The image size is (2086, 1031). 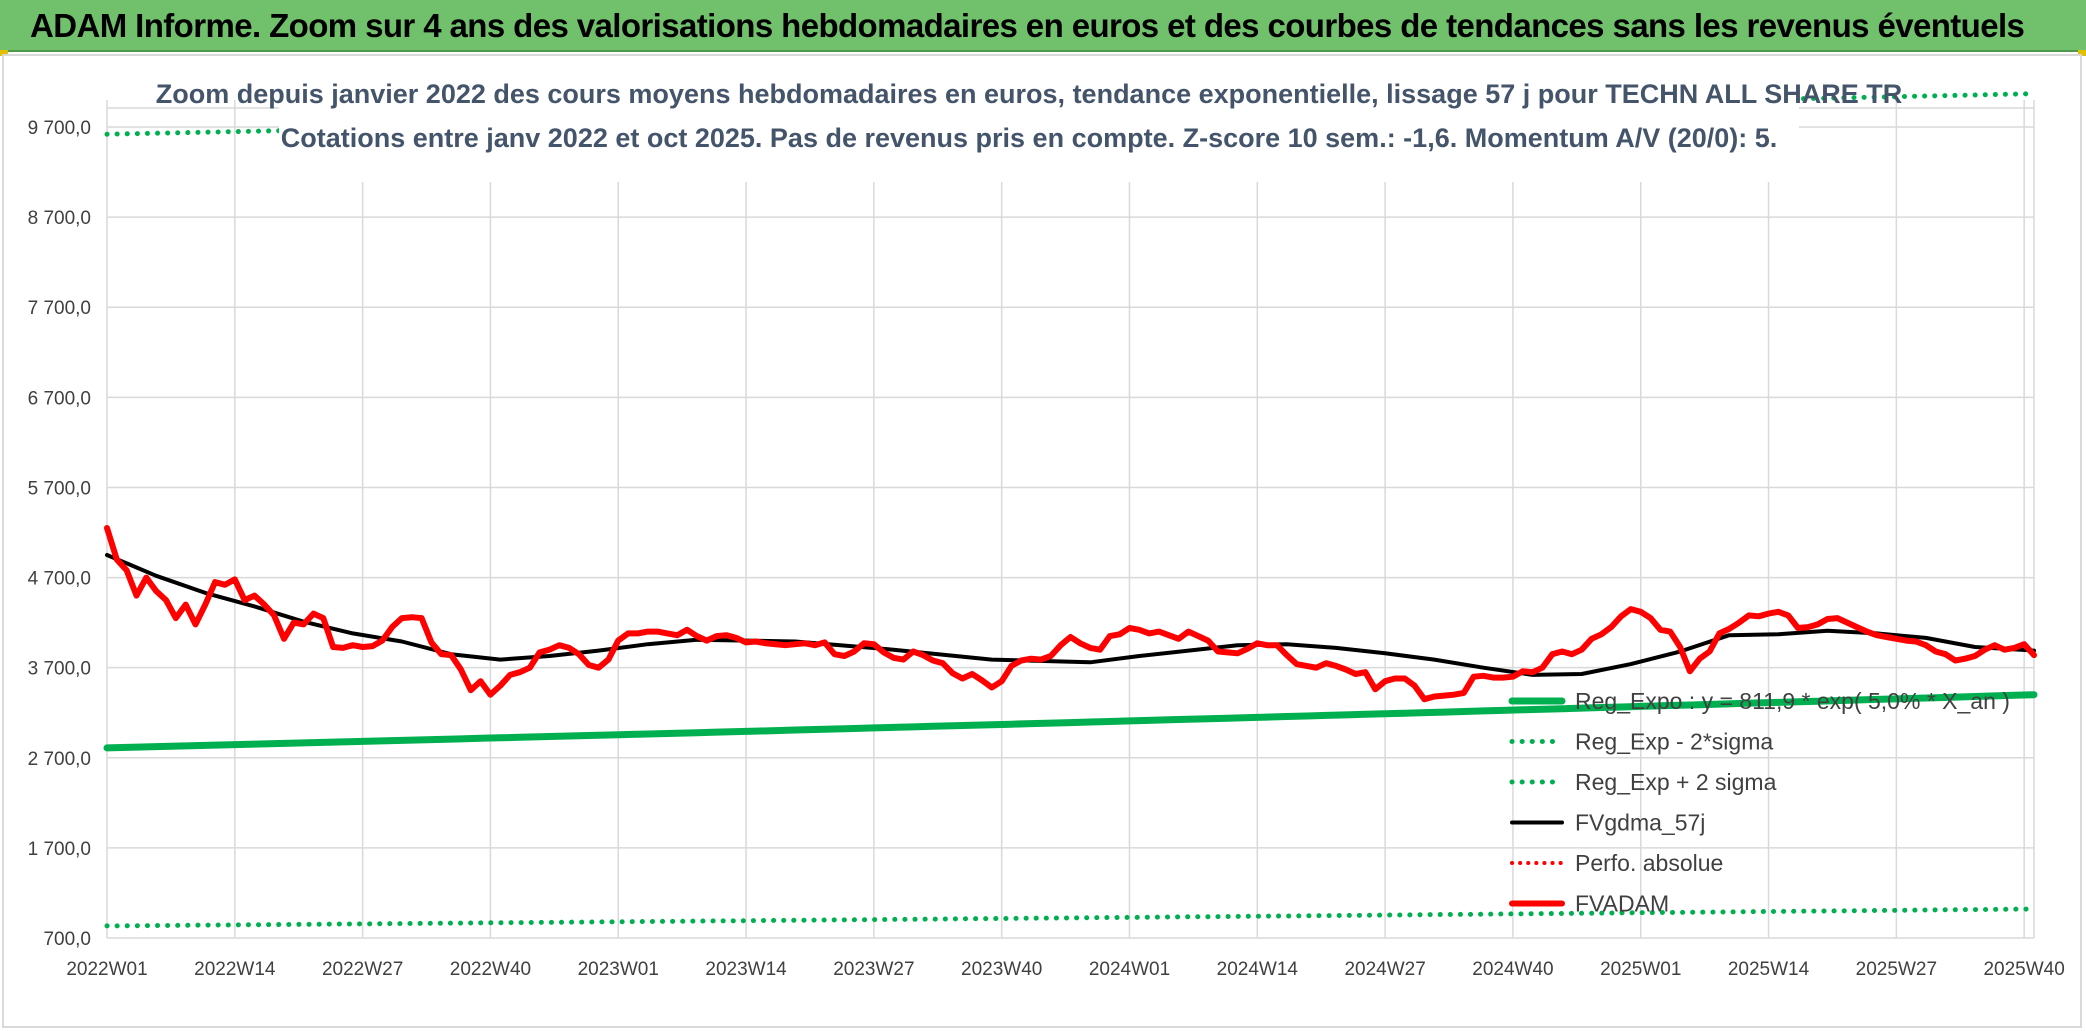 What do you see at coordinates (1622, 904) in the screenshot?
I see `legend-label: FVADAM` at bounding box center [1622, 904].